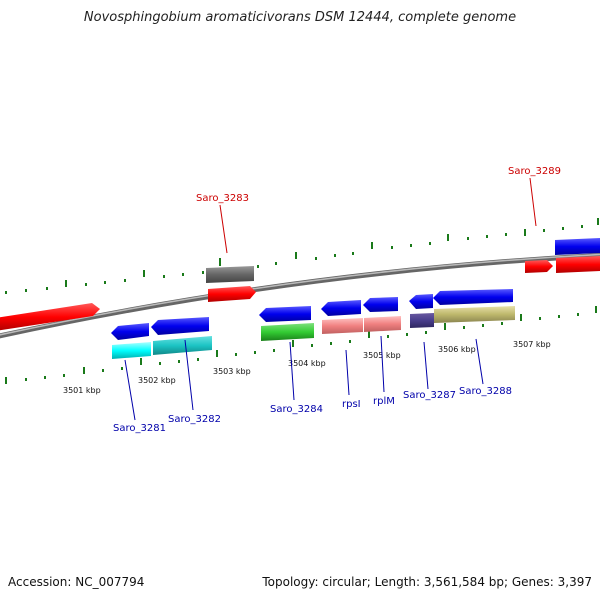 This screenshot has width=600, height=600. What do you see at coordinates (296, 409) in the screenshot?
I see `label-saro-3284: Saro_3284` at bounding box center [296, 409].